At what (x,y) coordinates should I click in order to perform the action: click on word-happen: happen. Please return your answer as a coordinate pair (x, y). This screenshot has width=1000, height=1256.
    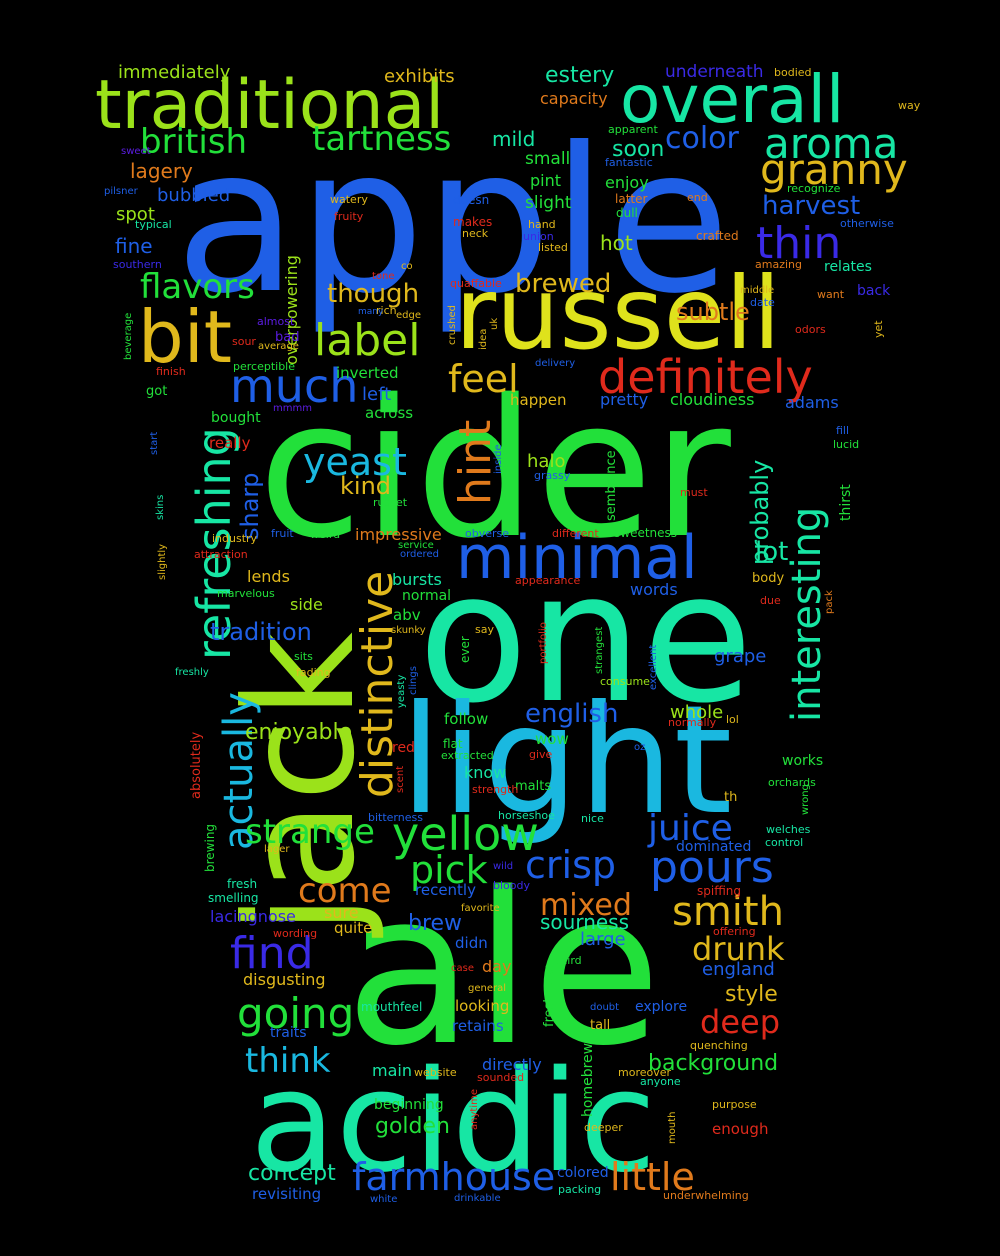
    Looking at the image, I should click on (538, 400).